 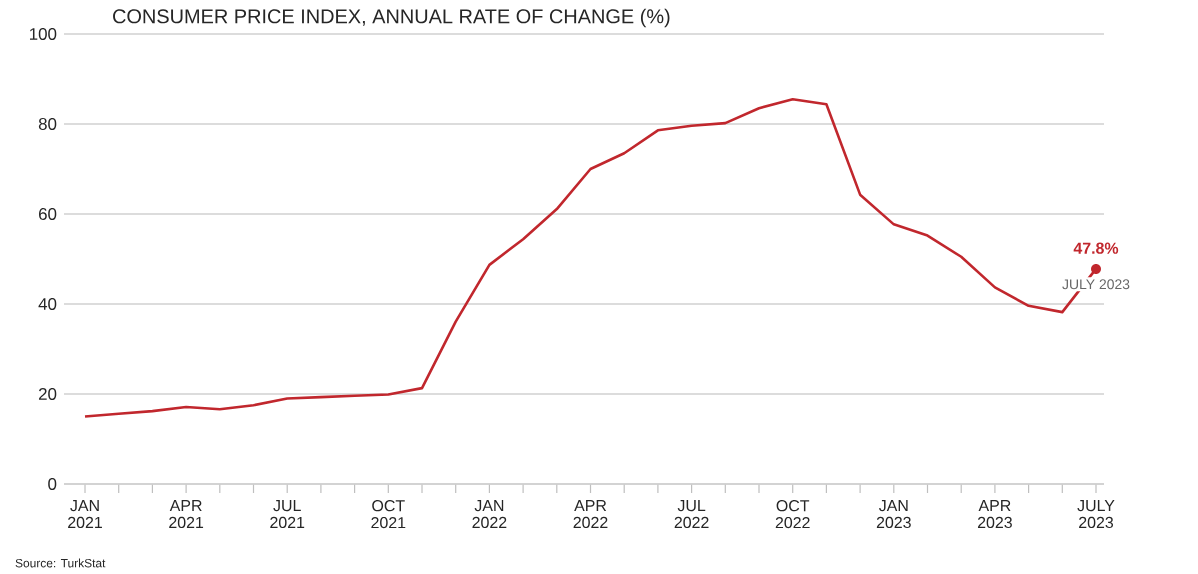 I want to click on x-tick-label: JAN 2022, so click(x=489, y=514).